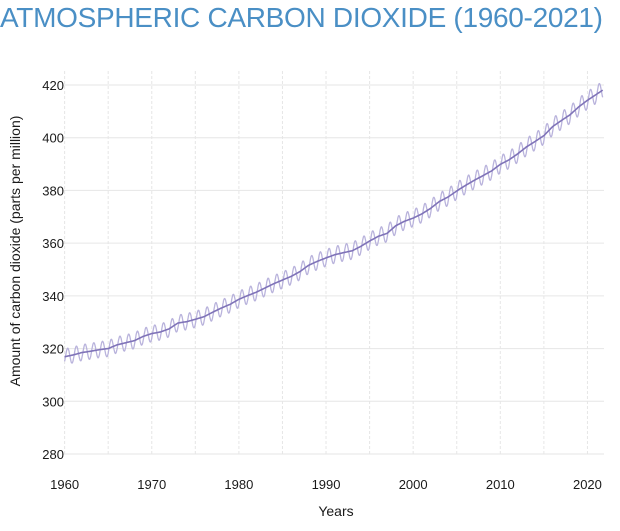 The height and width of the screenshot is (531, 620). Describe the element at coordinates (587, 484) in the screenshot. I see `x-tick-label-2020: 2020` at that location.